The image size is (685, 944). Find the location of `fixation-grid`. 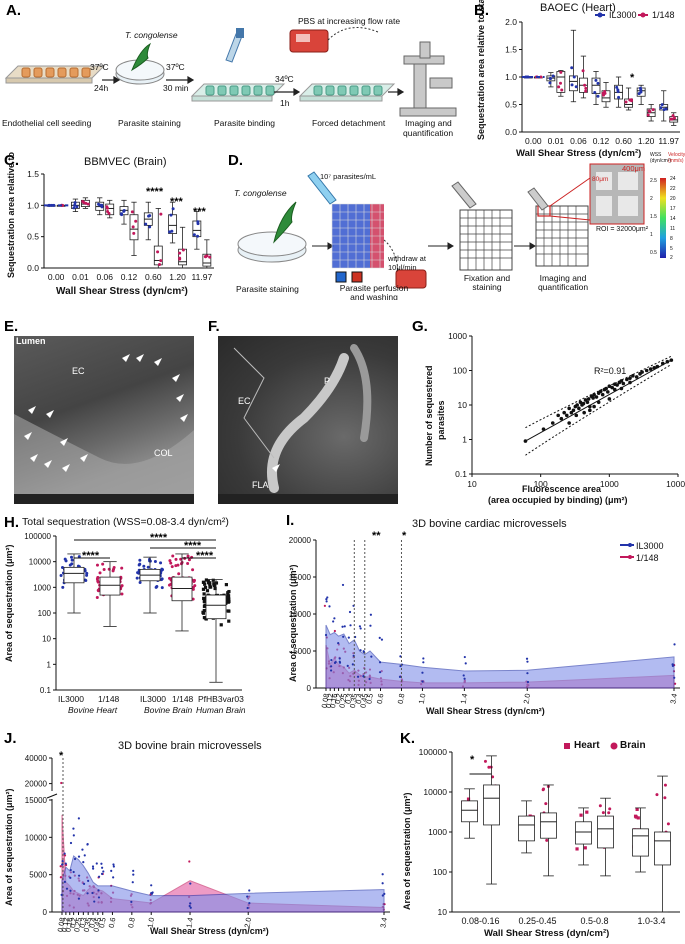

fixation-grid is located at coordinates (482, 226).